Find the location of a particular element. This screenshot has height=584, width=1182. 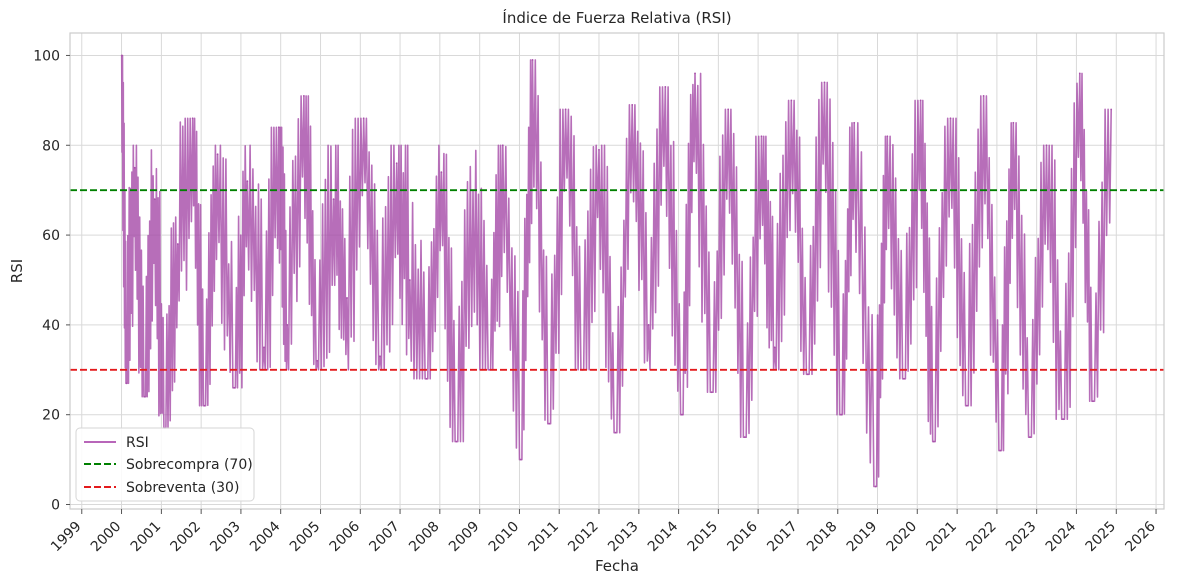

x-tick-label: 2026 is located at coordinates (1140, 536).